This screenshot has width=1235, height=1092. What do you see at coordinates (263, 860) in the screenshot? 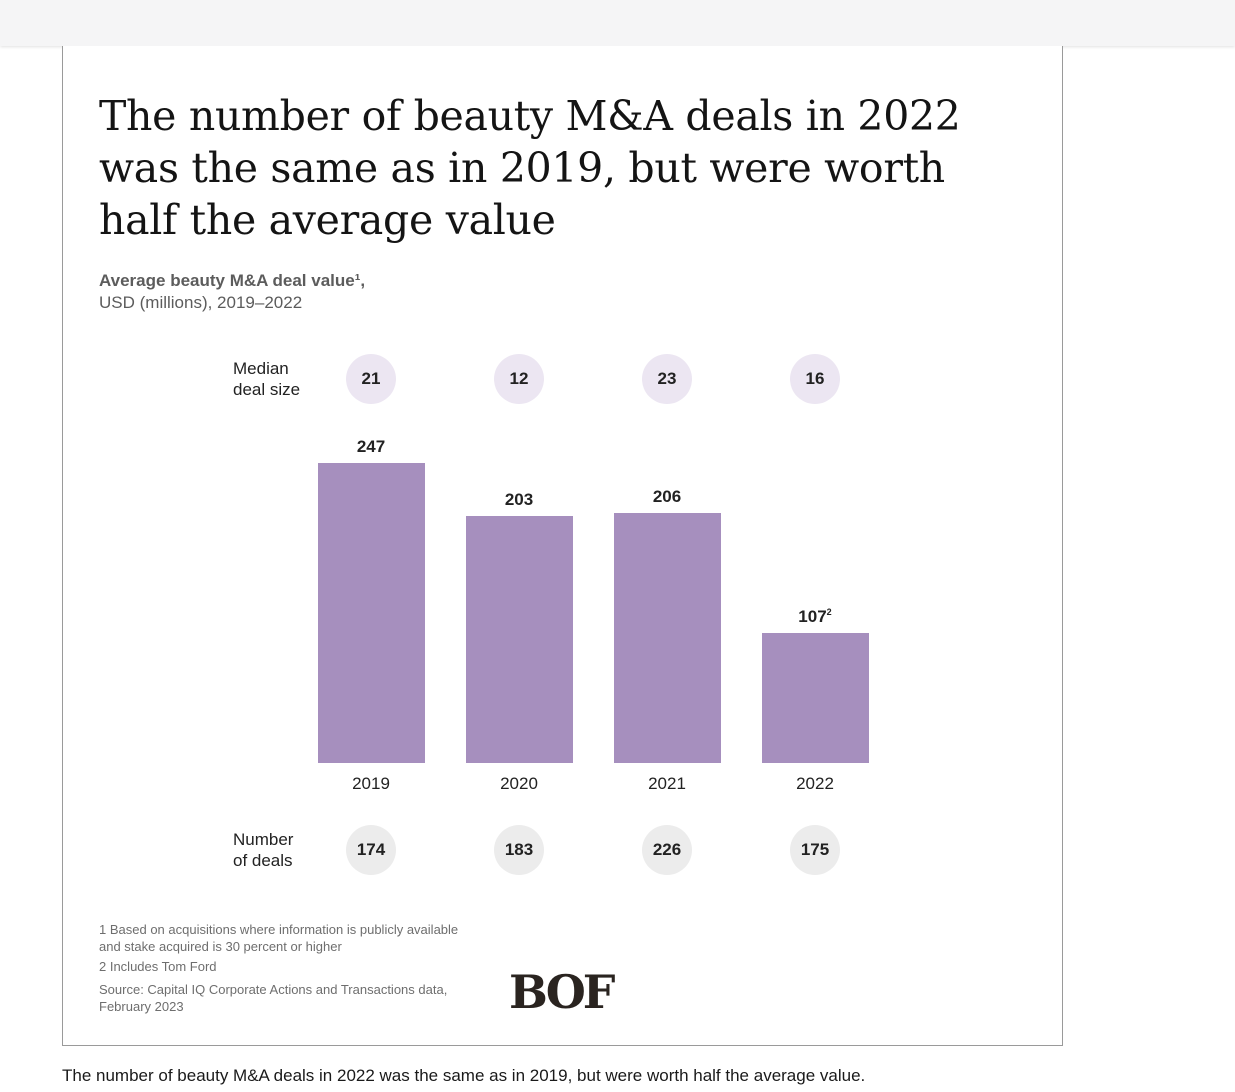
I see `deals-label-line2: of deals` at bounding box center [263, 860].